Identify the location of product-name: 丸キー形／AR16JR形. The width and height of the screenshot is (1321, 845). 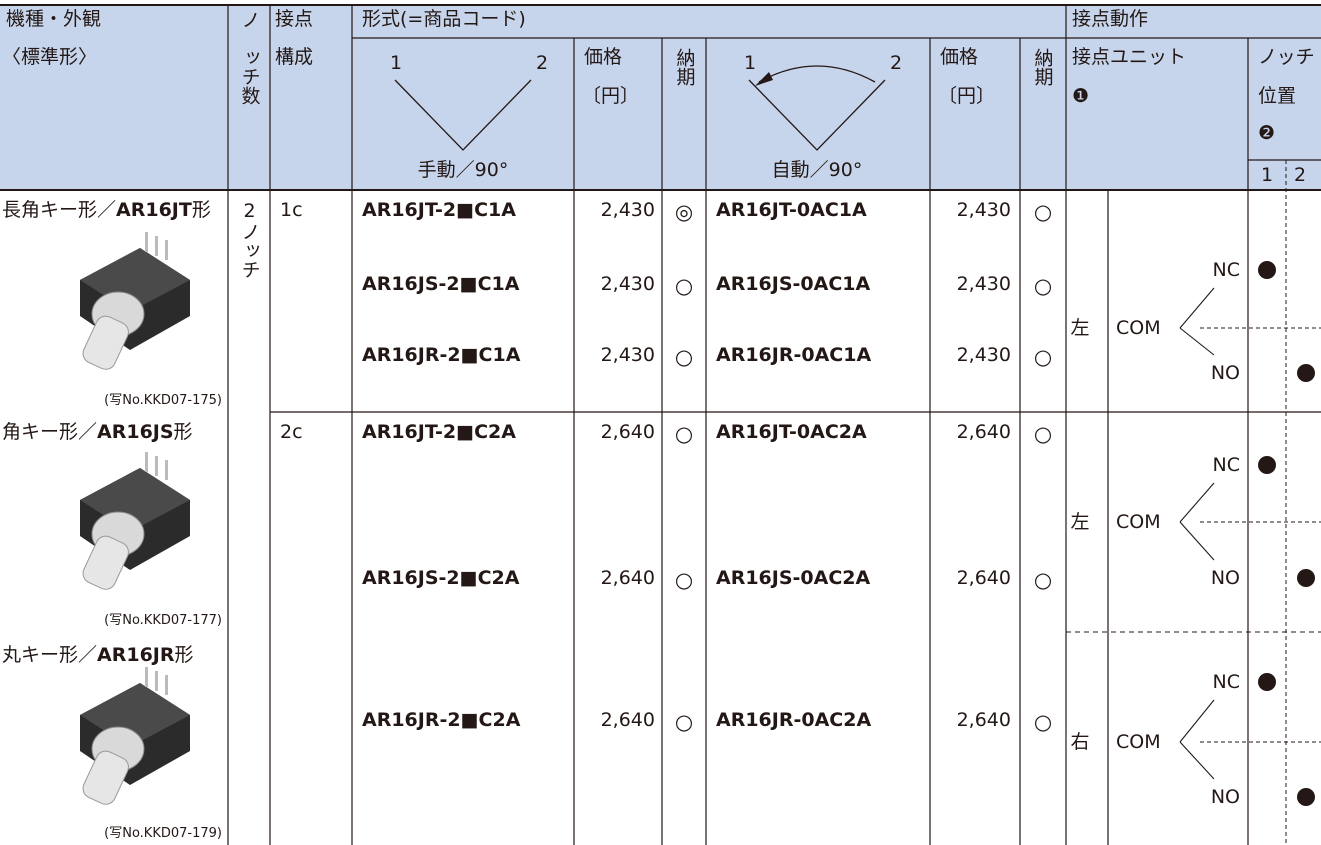
(98, 654).